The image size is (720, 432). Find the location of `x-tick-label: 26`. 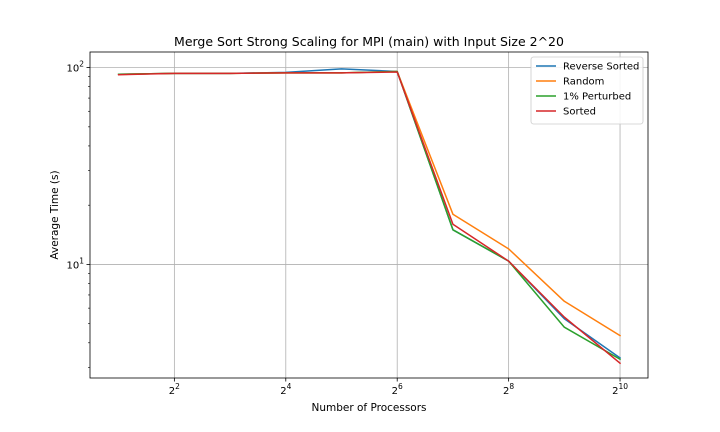

x-tick-label: 26 is located at coordinates (397, 389).